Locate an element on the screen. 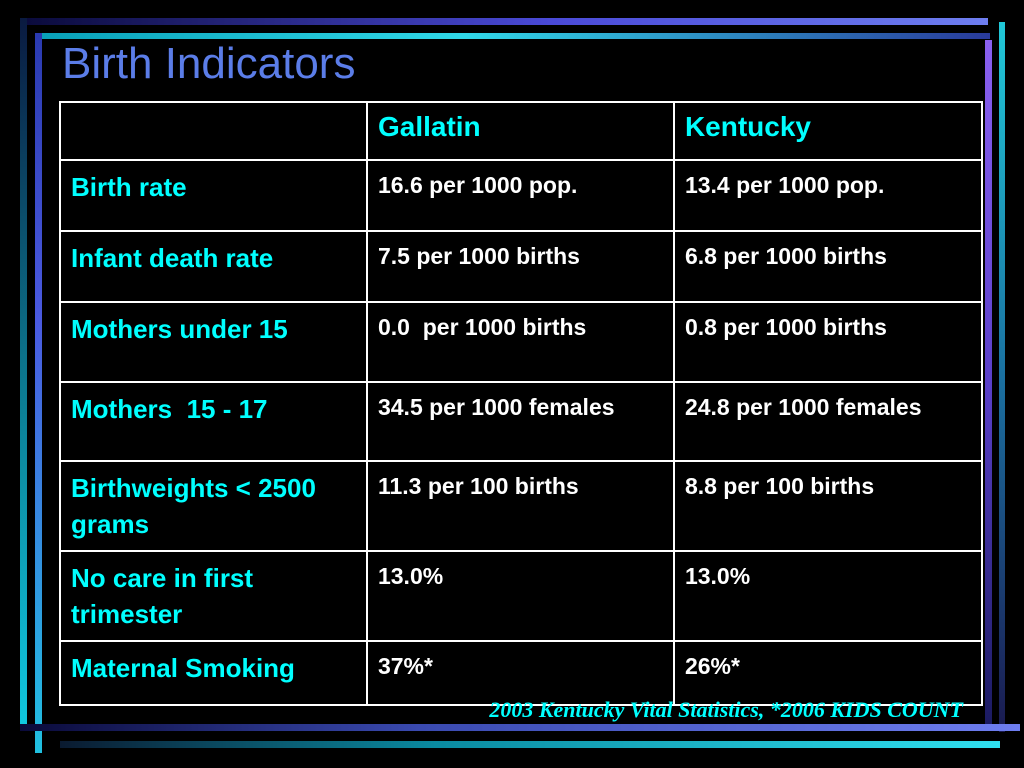  row-label: Birth rate is located at coordinates (213, 195).